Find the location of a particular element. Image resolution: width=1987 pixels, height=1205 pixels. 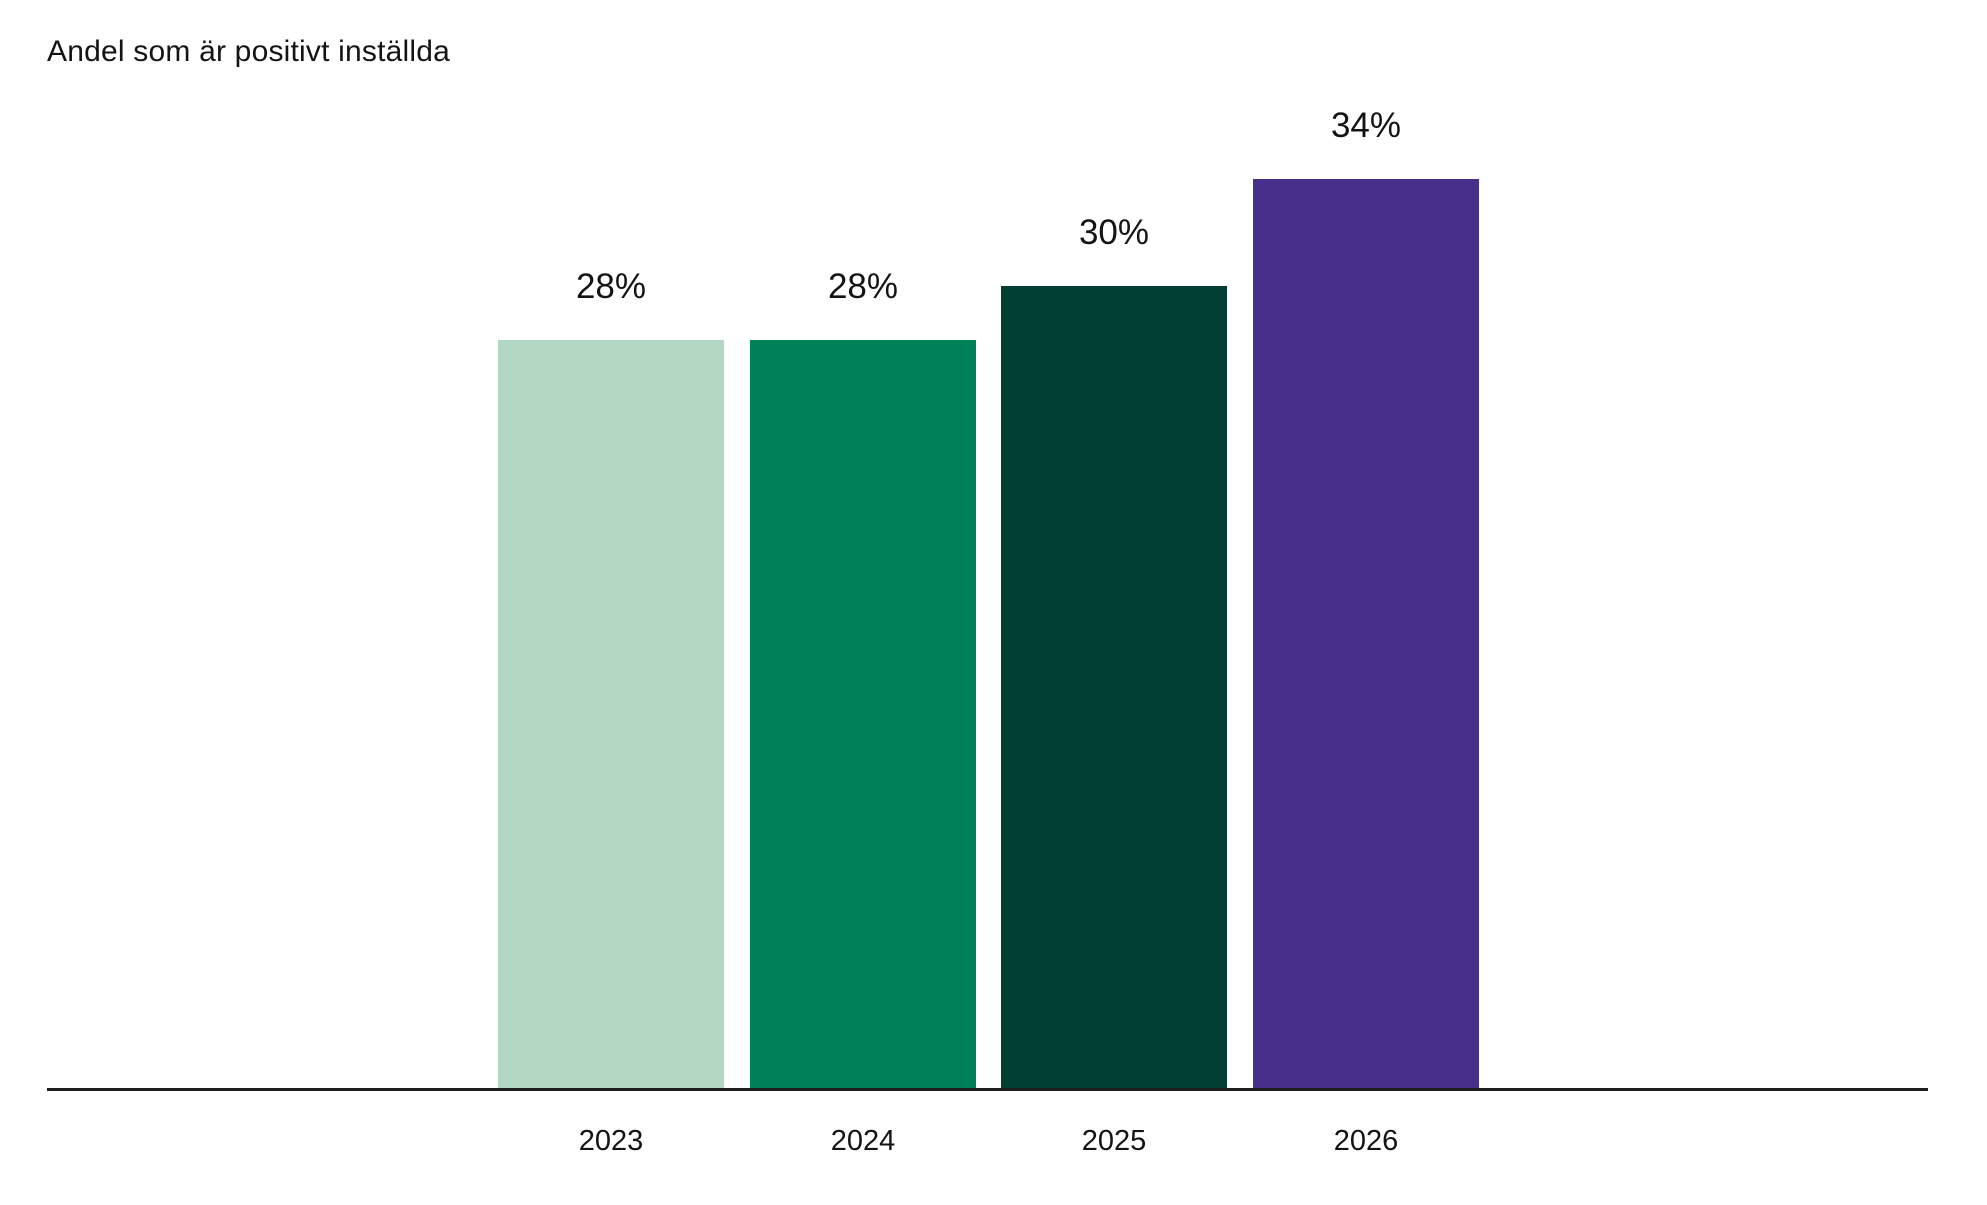

x-axis-tick-label: 2026 is located at coordinates (1366, 1141).